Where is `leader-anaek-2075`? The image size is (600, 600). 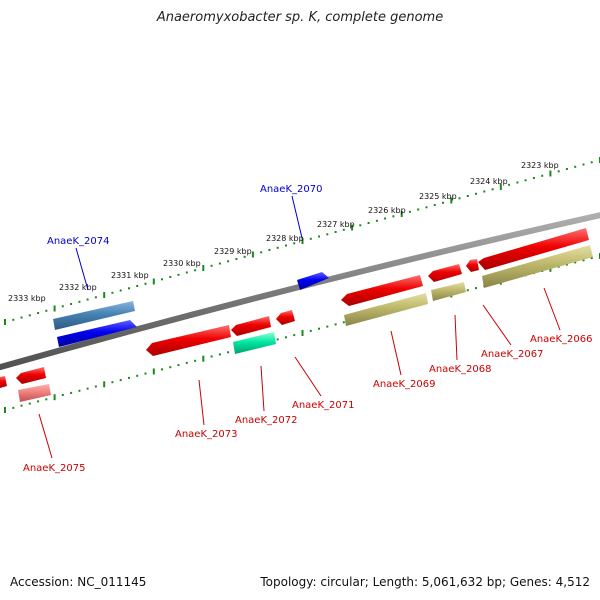
leader-anaek-2075 is located at coordinates (45, 436).